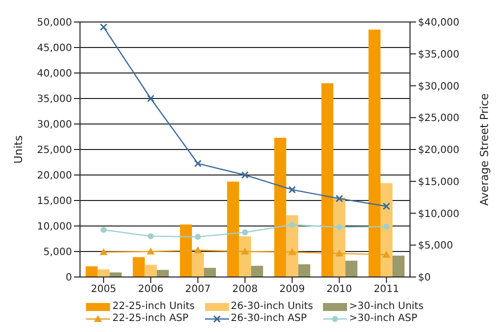 Image resolution: width=500 pixels, height=332 pixels. I want to click on x-tick-label: 2008, so click(245, 290).